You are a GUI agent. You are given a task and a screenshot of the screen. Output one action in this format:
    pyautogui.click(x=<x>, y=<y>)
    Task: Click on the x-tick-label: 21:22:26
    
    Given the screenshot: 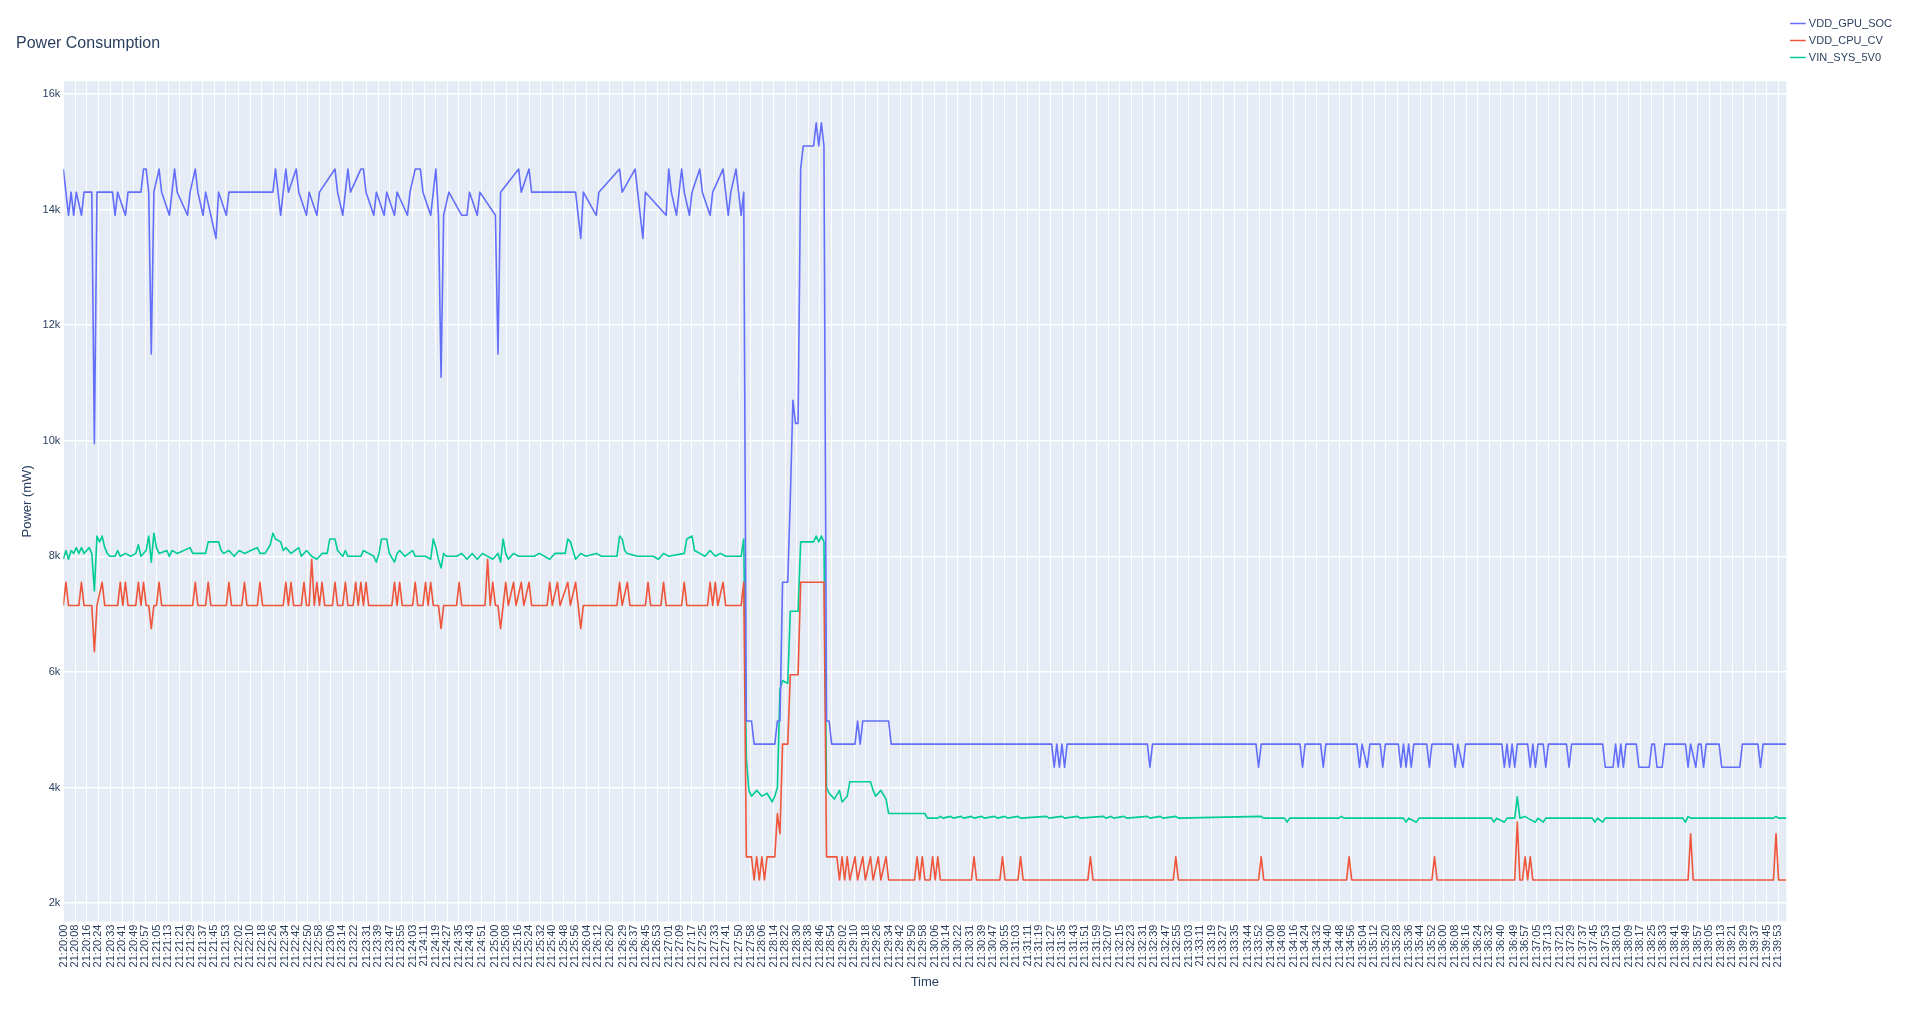 What is the action you would take?
    pyautogui.click(x=272, y=946)
    